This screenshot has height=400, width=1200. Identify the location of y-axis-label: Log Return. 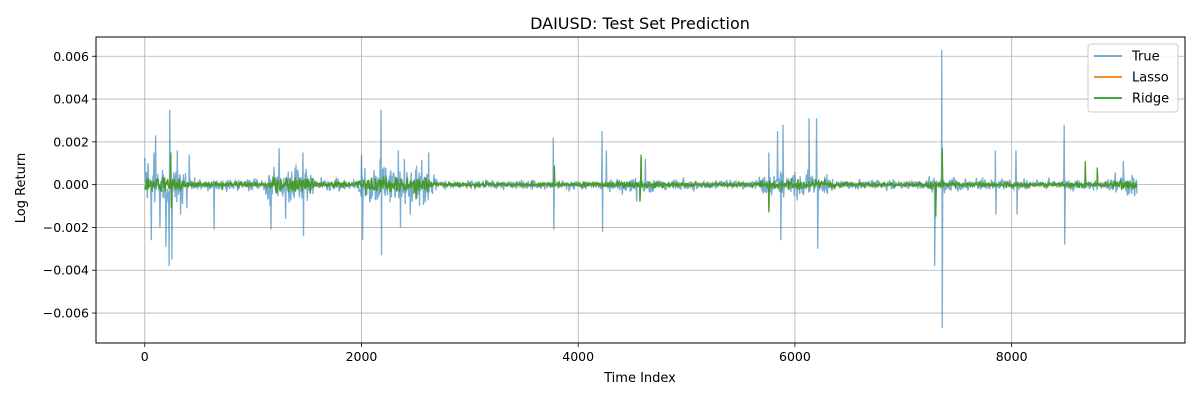
(21, 188).